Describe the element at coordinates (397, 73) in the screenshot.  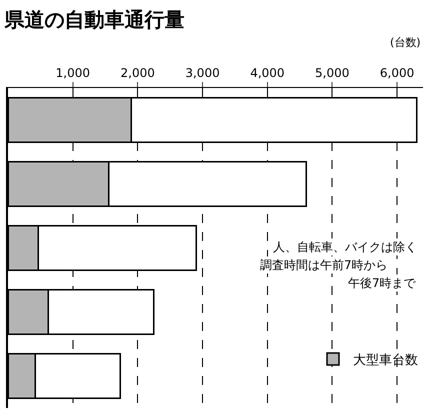
I see `x-tick-label: 6,000` at that location.